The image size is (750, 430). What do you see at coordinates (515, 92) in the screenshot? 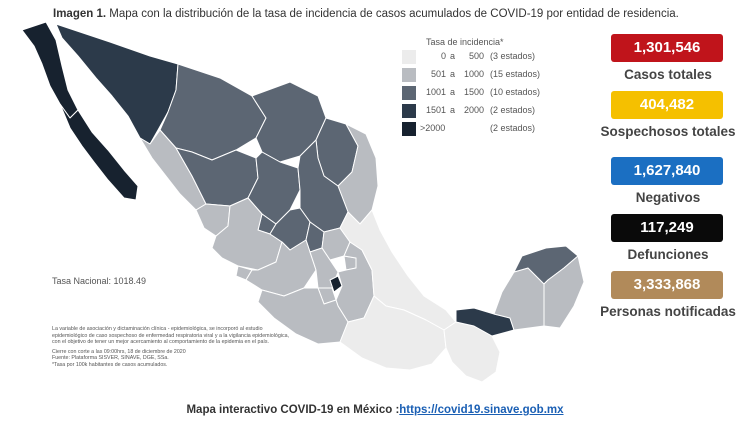
I see `legend-count: (10 estados)` at bounding box center [515, 92].